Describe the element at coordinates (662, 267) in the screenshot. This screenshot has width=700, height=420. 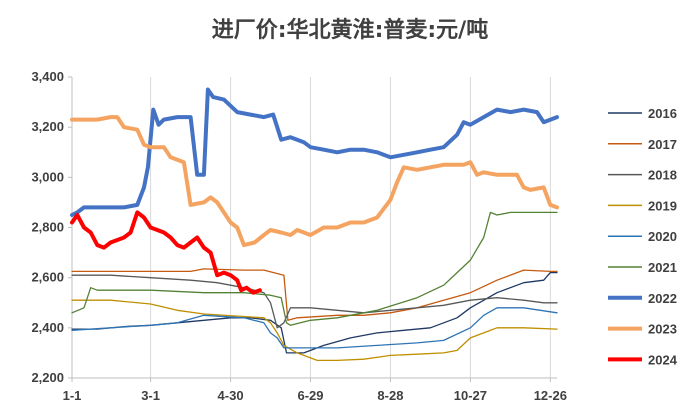
I see `legend-label-2021: 2021` at that location.